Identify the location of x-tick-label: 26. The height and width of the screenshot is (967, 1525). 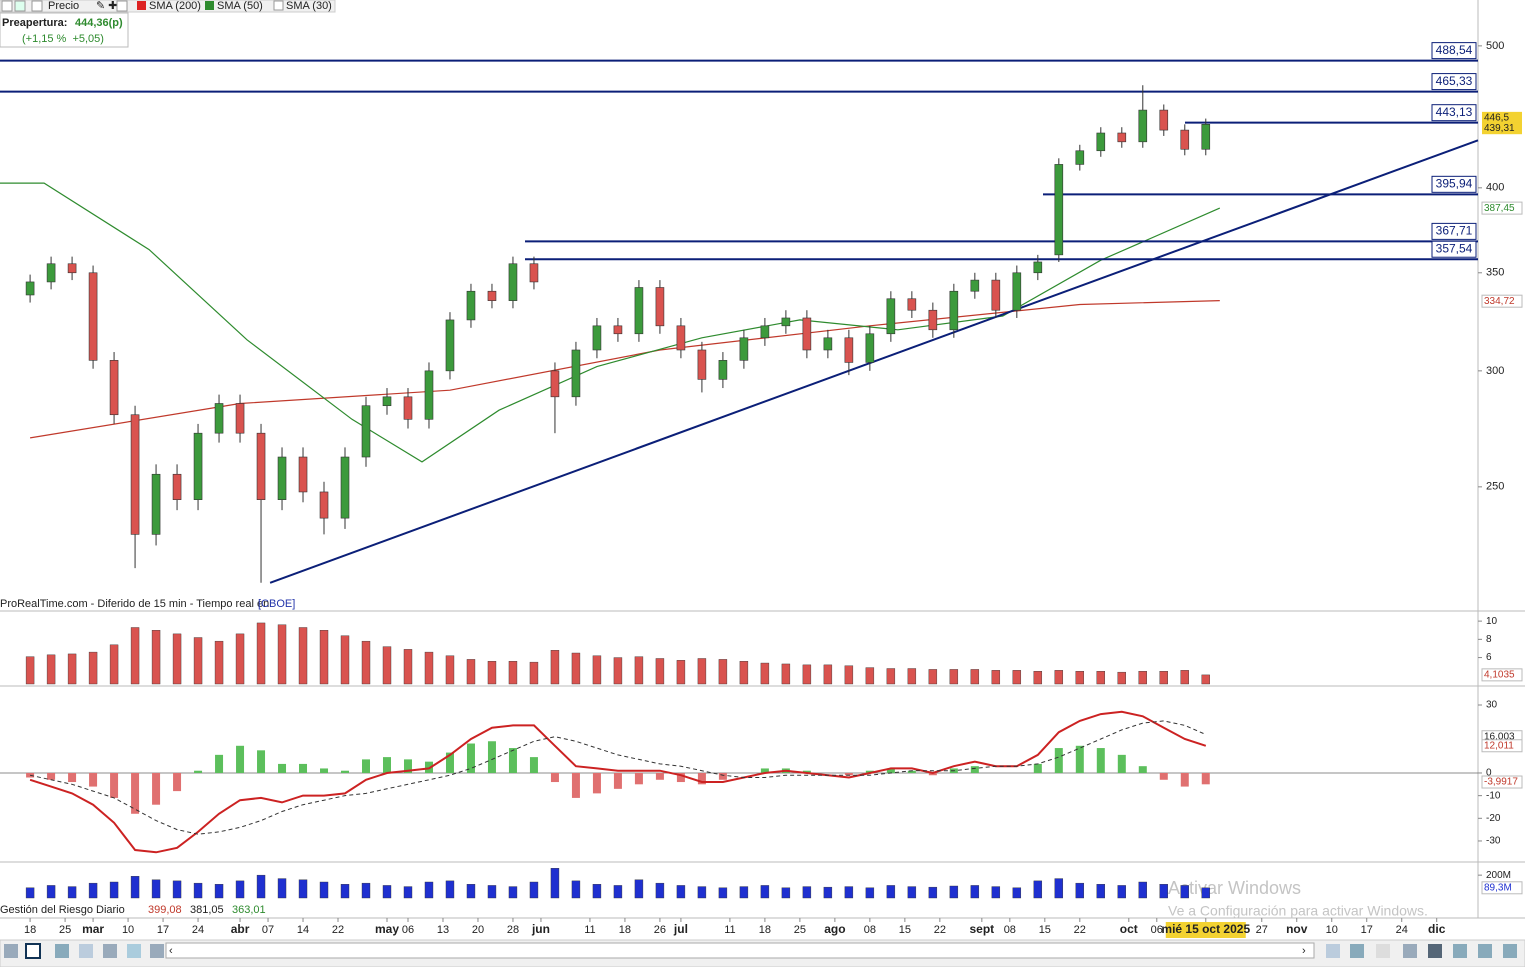
(660, 930).